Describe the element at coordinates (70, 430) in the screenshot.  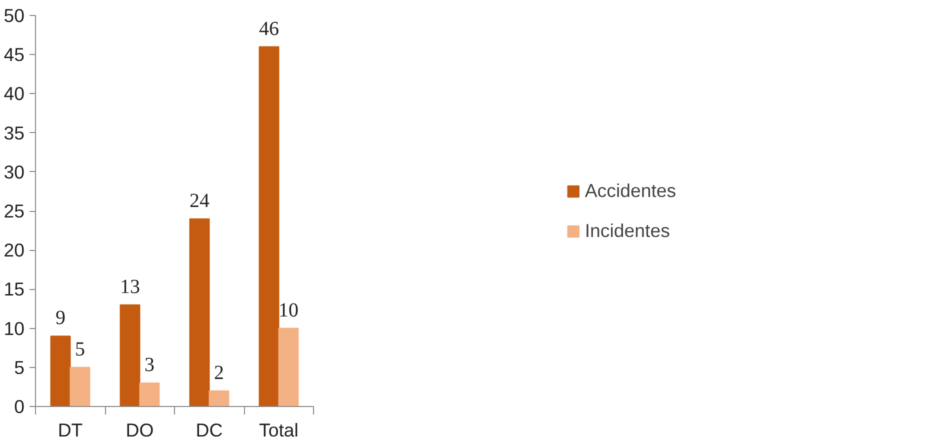
I see `x-tick-label: DT` at that location.